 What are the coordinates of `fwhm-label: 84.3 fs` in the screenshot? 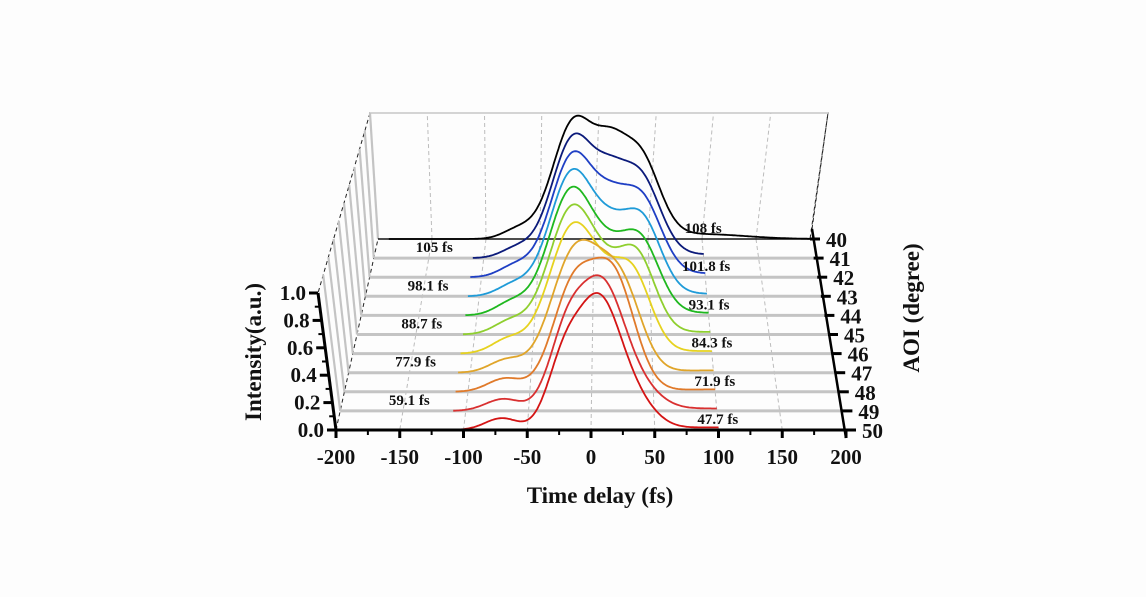 It's located at (712, 344).